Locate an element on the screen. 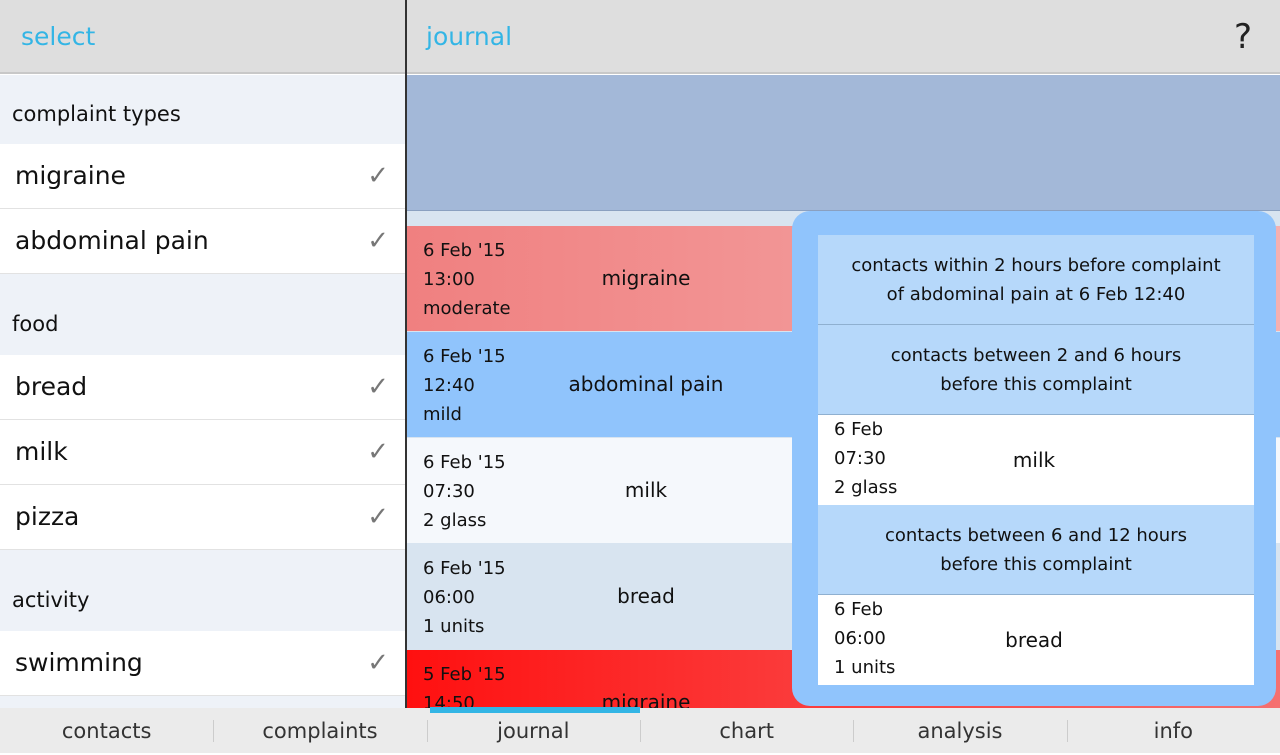 This screenshot has height=755, width=1280. entry-detail: mild is located at coordinates (442, 414).